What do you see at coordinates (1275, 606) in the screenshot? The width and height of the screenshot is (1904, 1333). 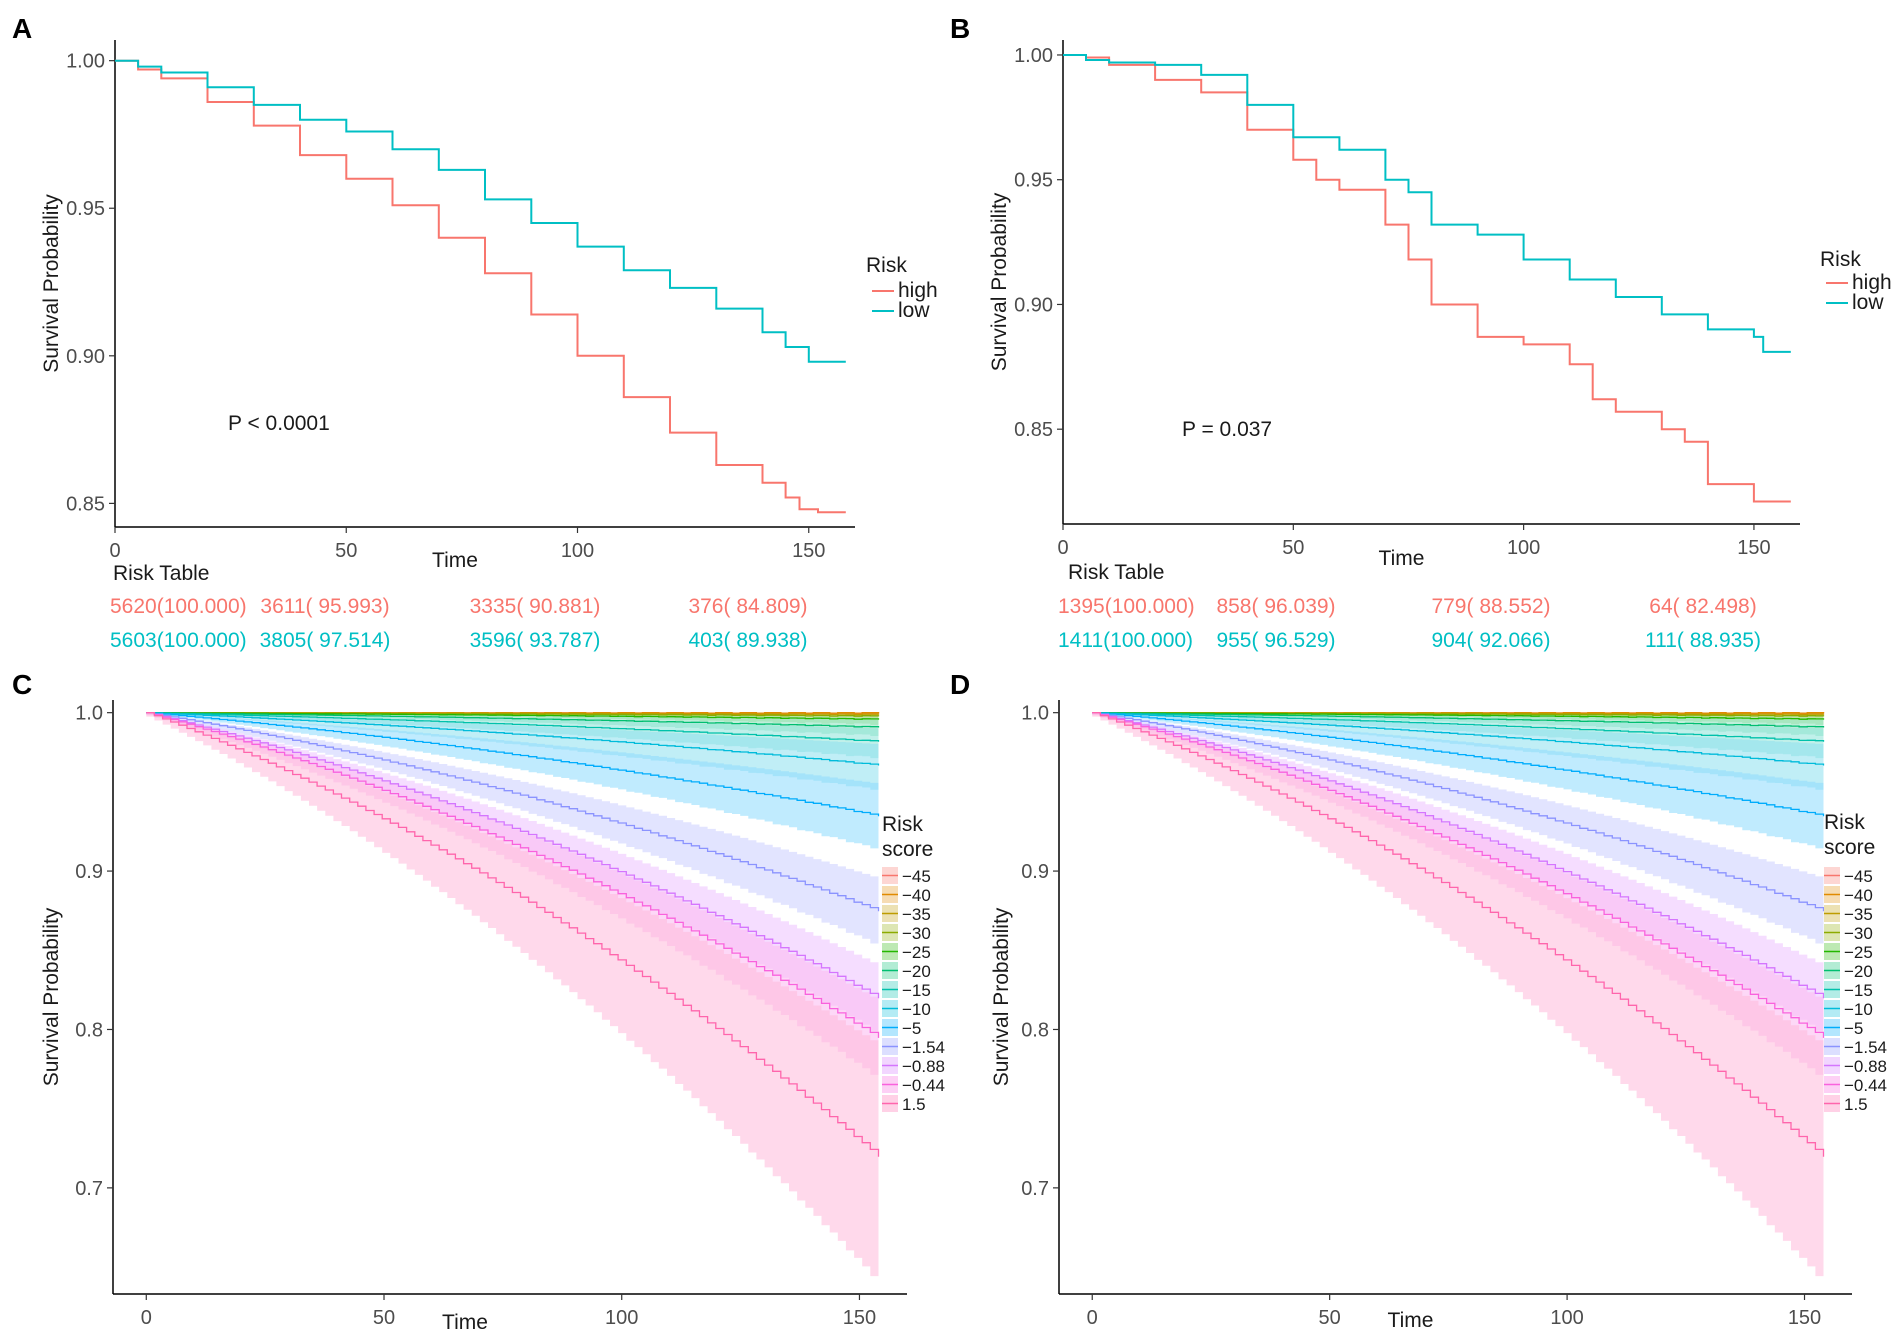 I see `risk-table-cell: 858( 96.039)` at bounding box center [1275, 606].